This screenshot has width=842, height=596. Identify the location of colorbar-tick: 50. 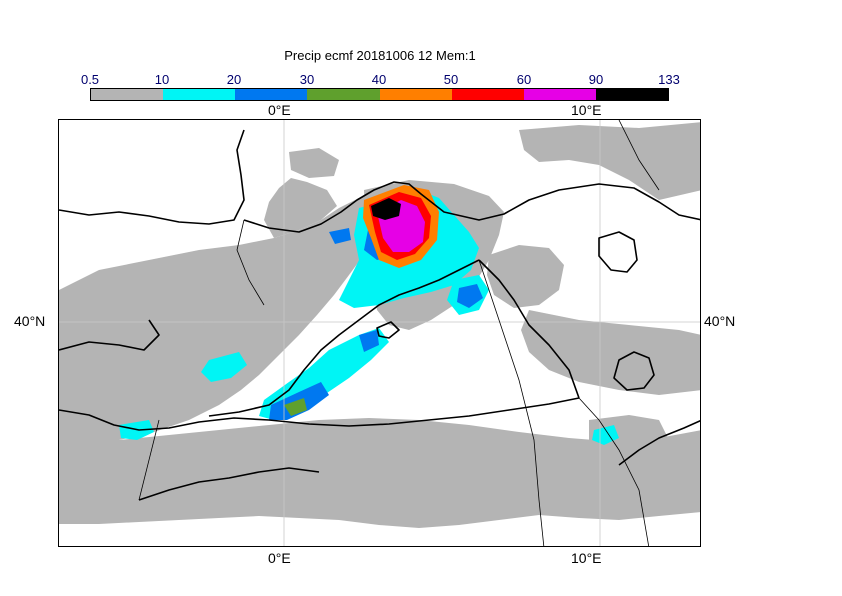
(451, 79).